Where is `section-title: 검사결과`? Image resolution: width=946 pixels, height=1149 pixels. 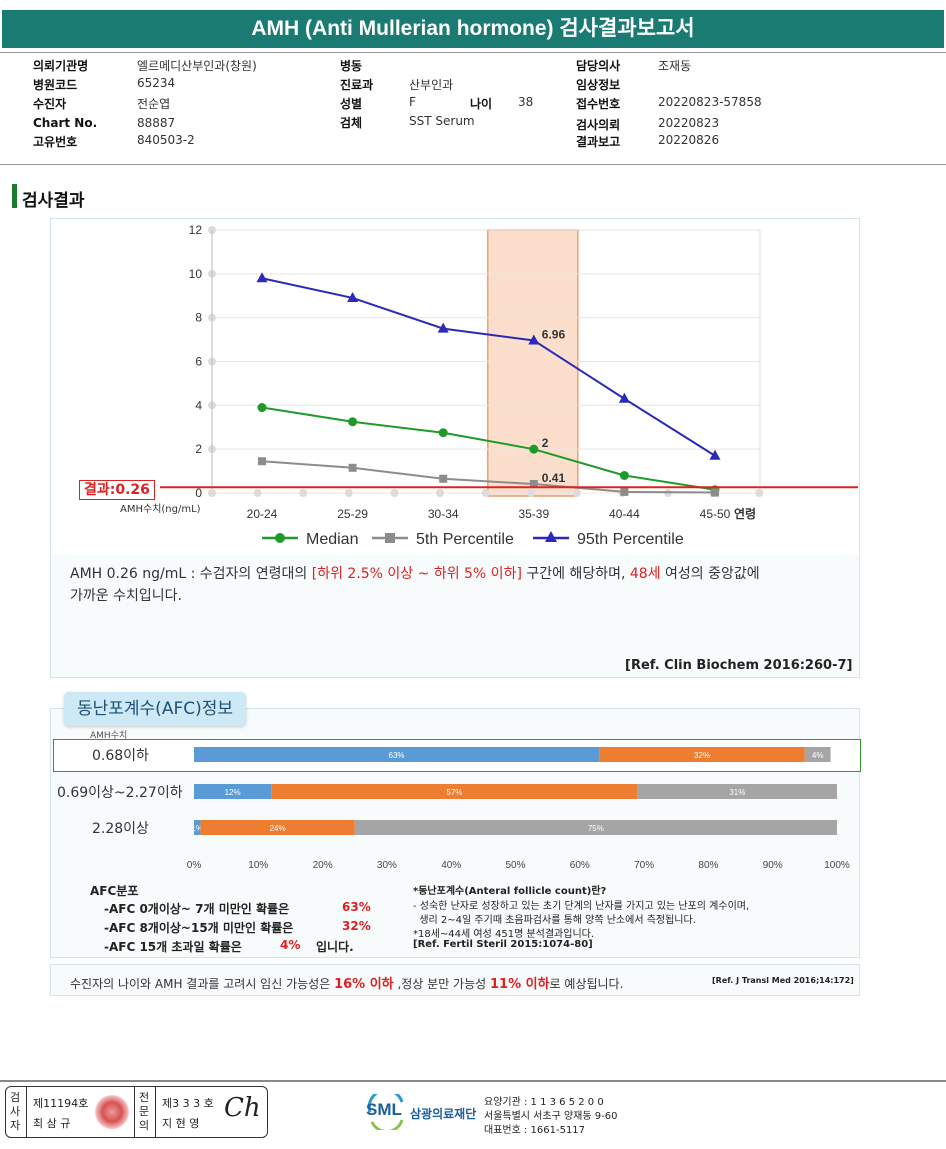
section-title: 검사결과 is located at coordinates (53, 201).